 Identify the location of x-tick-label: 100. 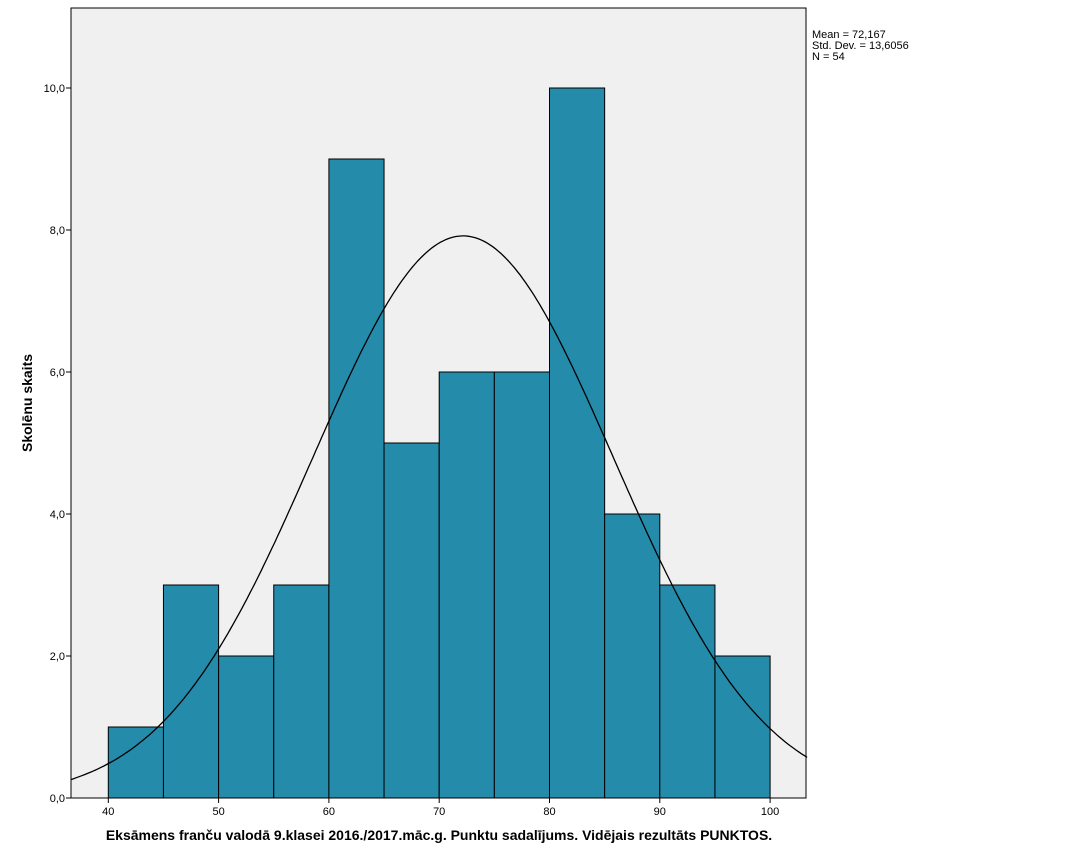
(770, 812).